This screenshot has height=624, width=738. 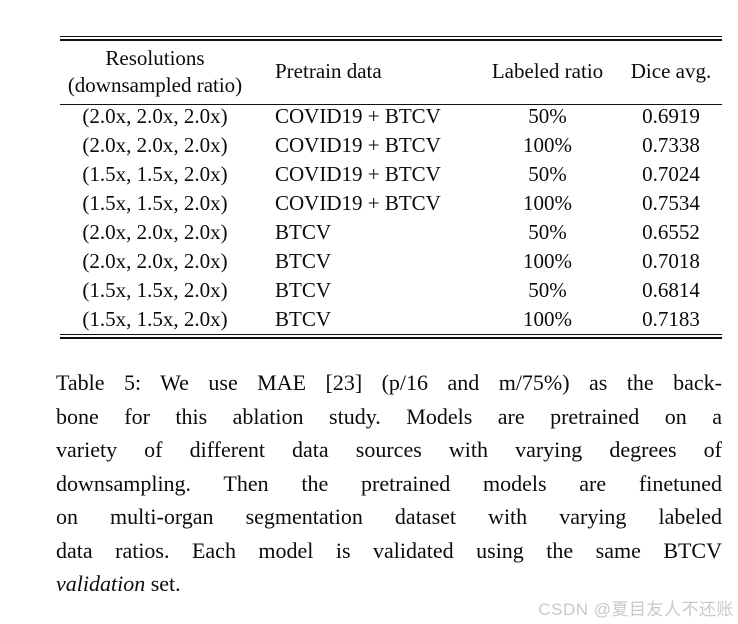 What do you see at coordinates (671, 203) in the screenshot?
I see `dice-cell: 0.7534` at bounding box center [671, 203].